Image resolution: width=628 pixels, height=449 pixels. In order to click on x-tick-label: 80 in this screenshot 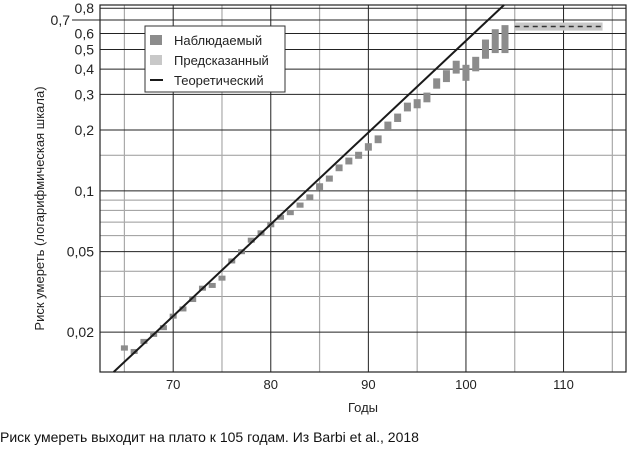, I will do `click(271, 384)`.